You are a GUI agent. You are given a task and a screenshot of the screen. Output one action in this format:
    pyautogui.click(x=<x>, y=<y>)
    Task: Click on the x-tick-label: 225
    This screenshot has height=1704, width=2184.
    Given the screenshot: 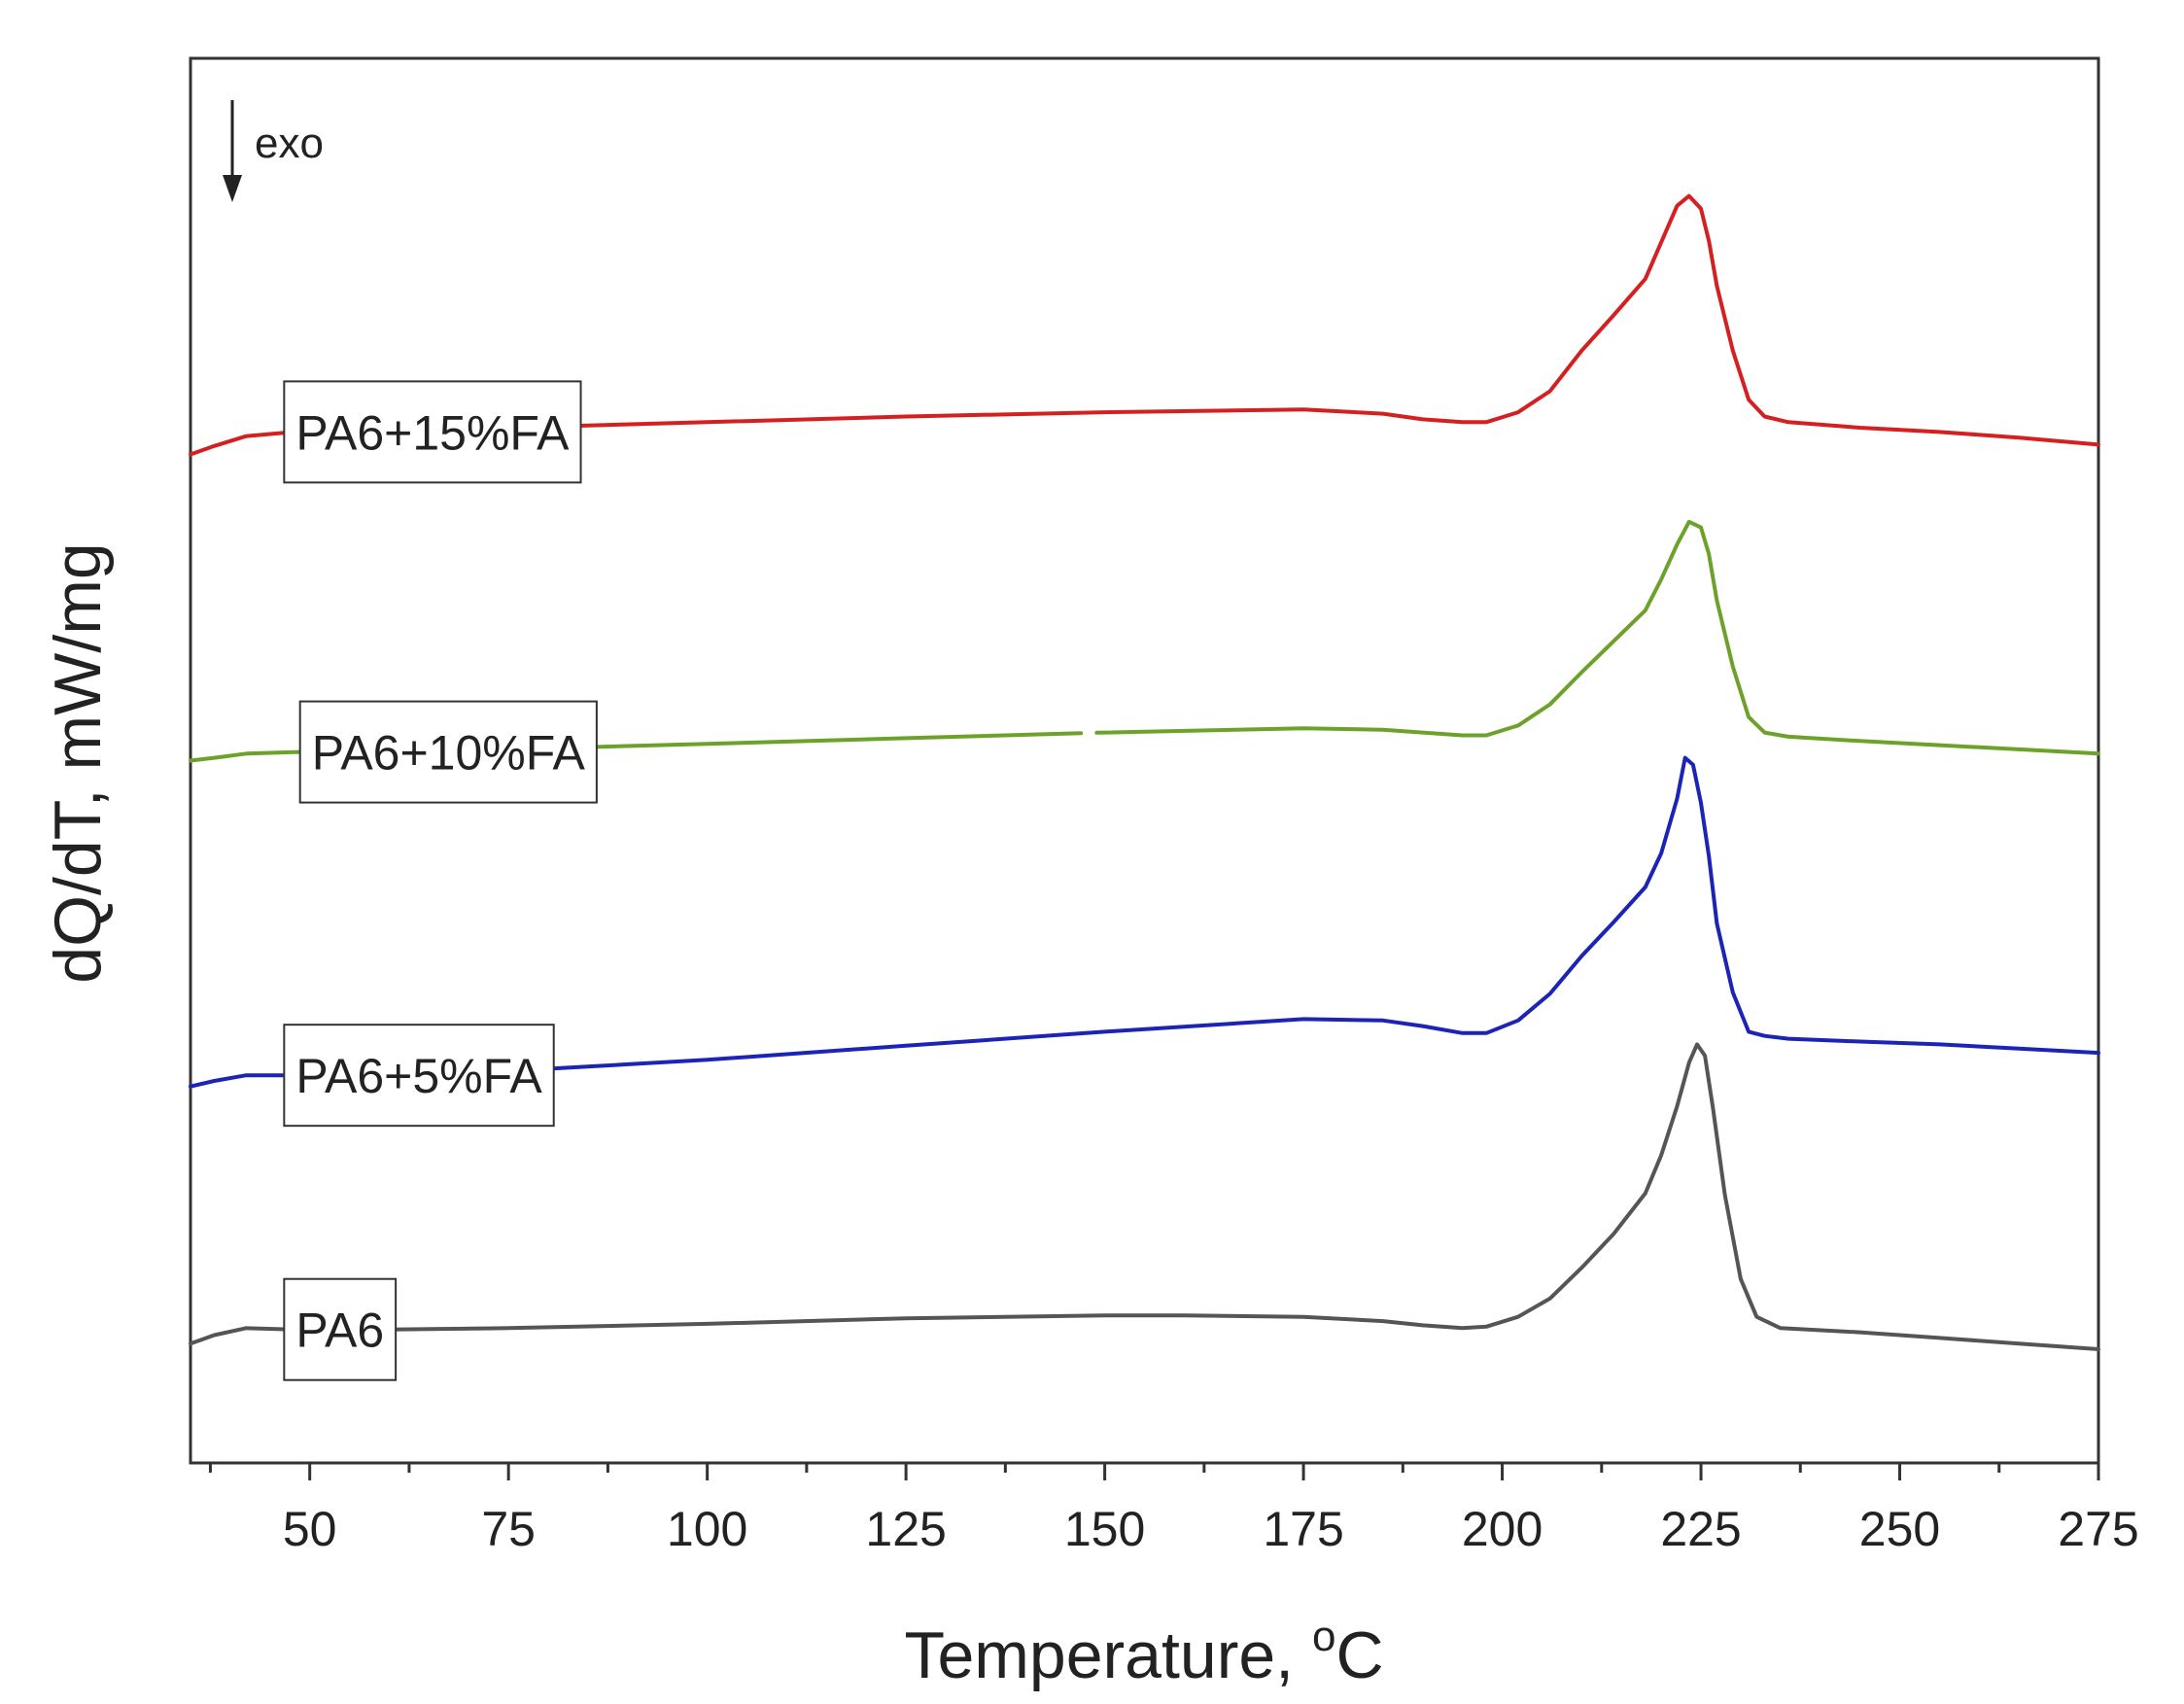 What is the action you would take?
    pyautogui.click(x=1700, y=1529)
    